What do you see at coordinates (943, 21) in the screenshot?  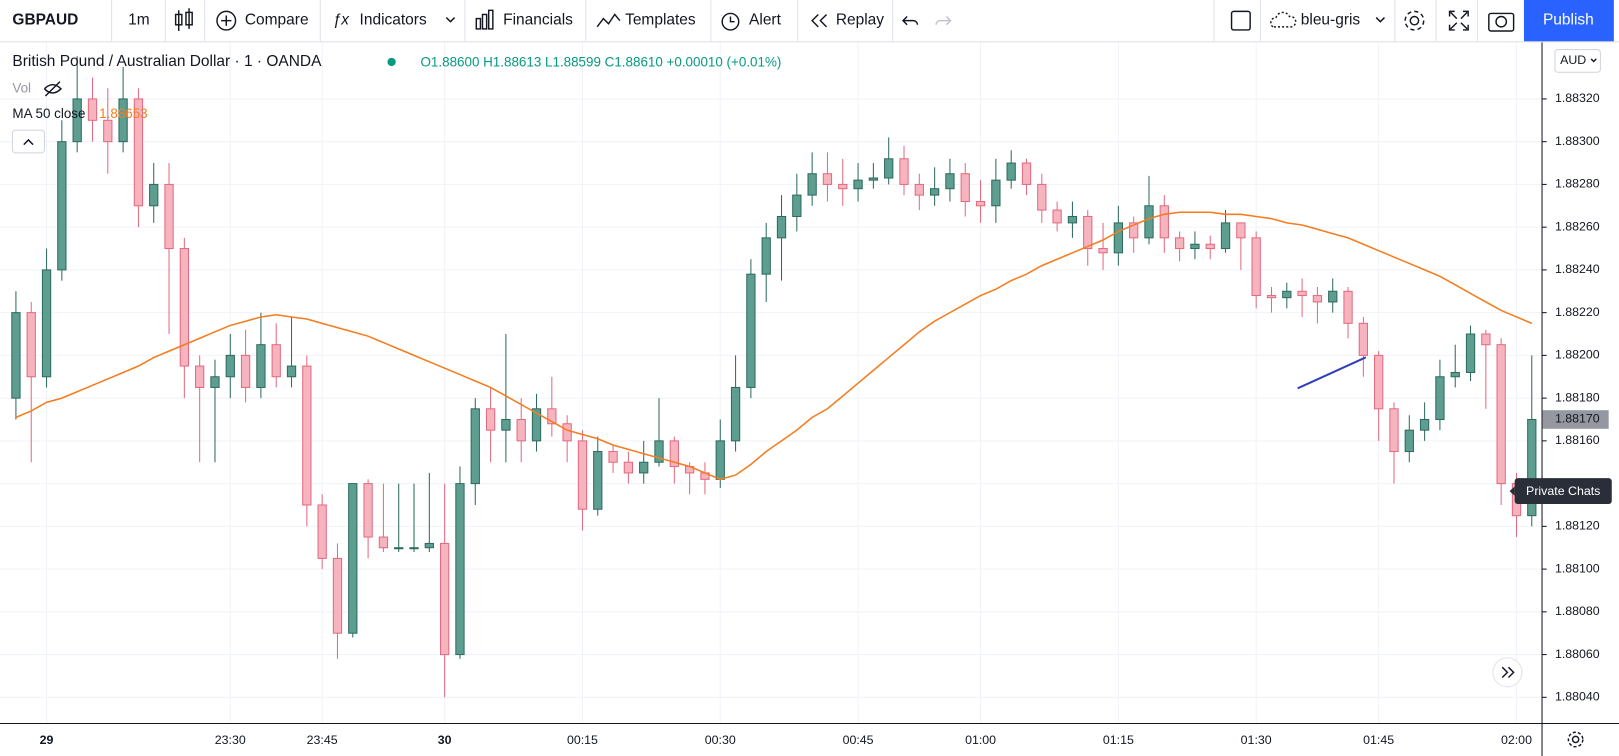 I see `redo` at bounding box center [943, 21].